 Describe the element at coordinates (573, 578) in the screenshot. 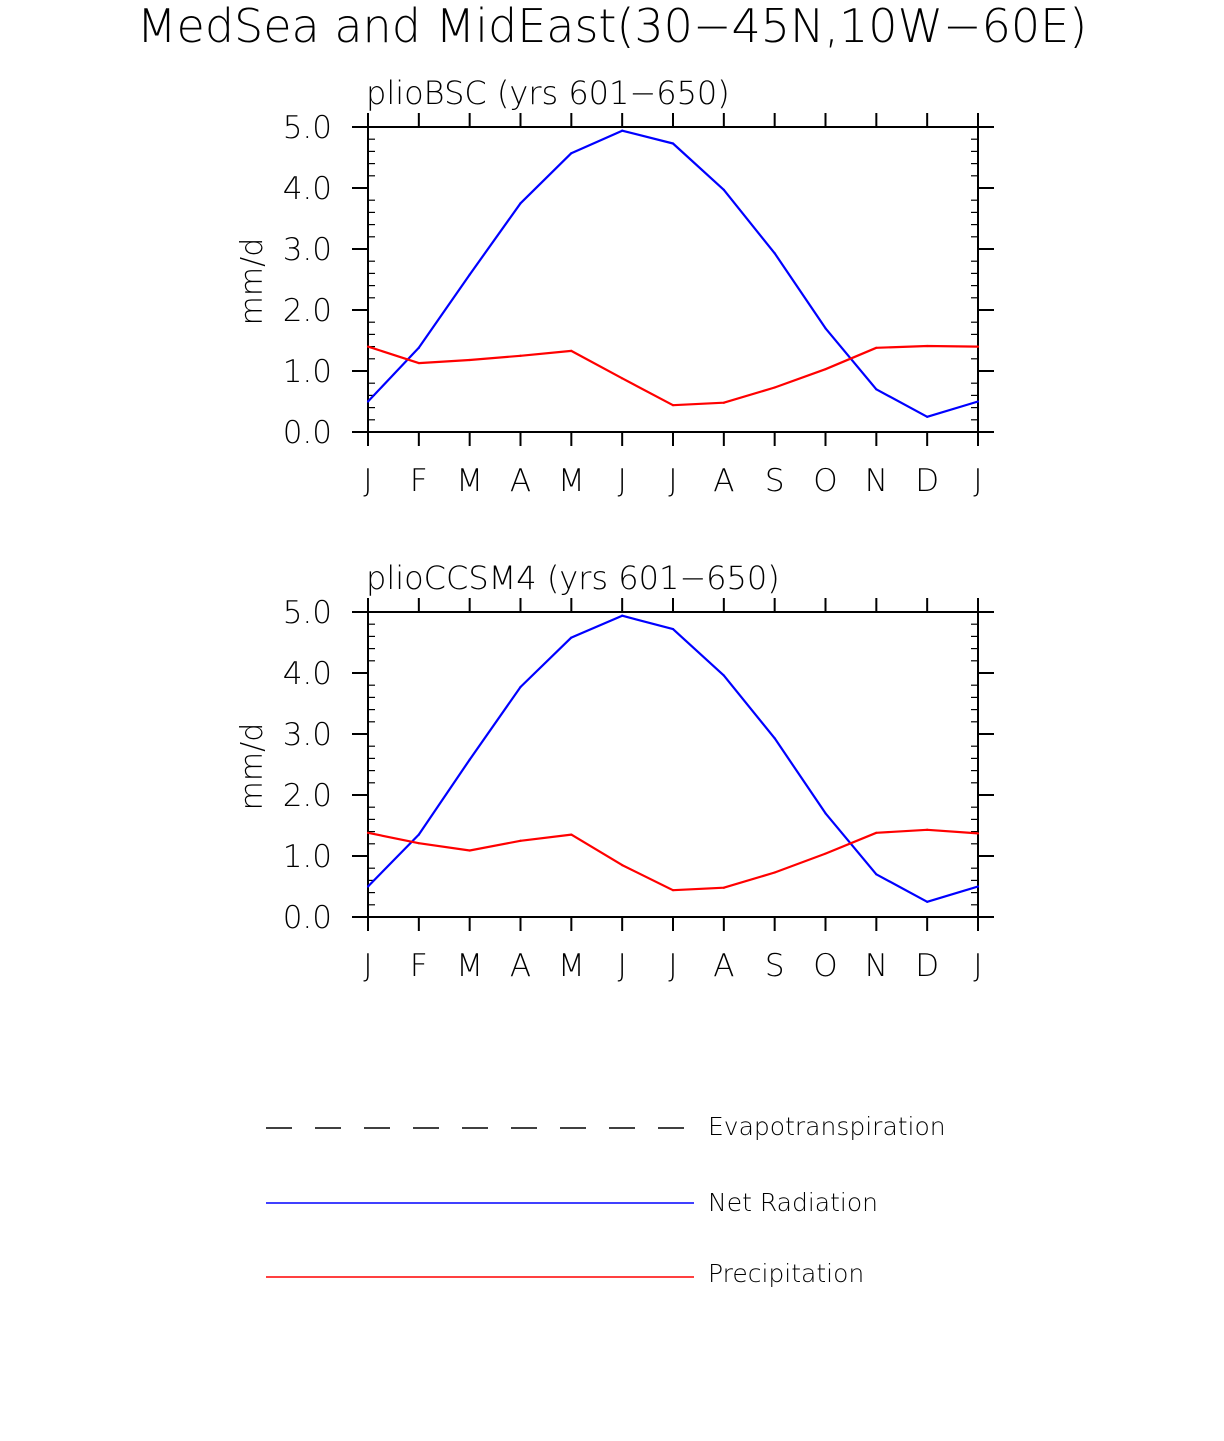

I see `panel-title: plioCCSM4 (yrs 601−650)` at that location.